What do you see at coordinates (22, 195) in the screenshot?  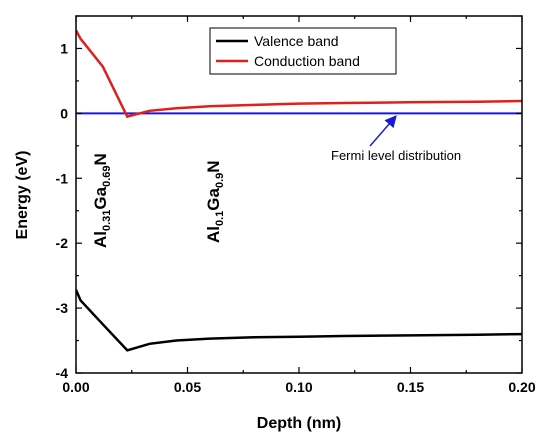 I see `y-axis-title: Energy (eV)` at bounding box center [22, 195].